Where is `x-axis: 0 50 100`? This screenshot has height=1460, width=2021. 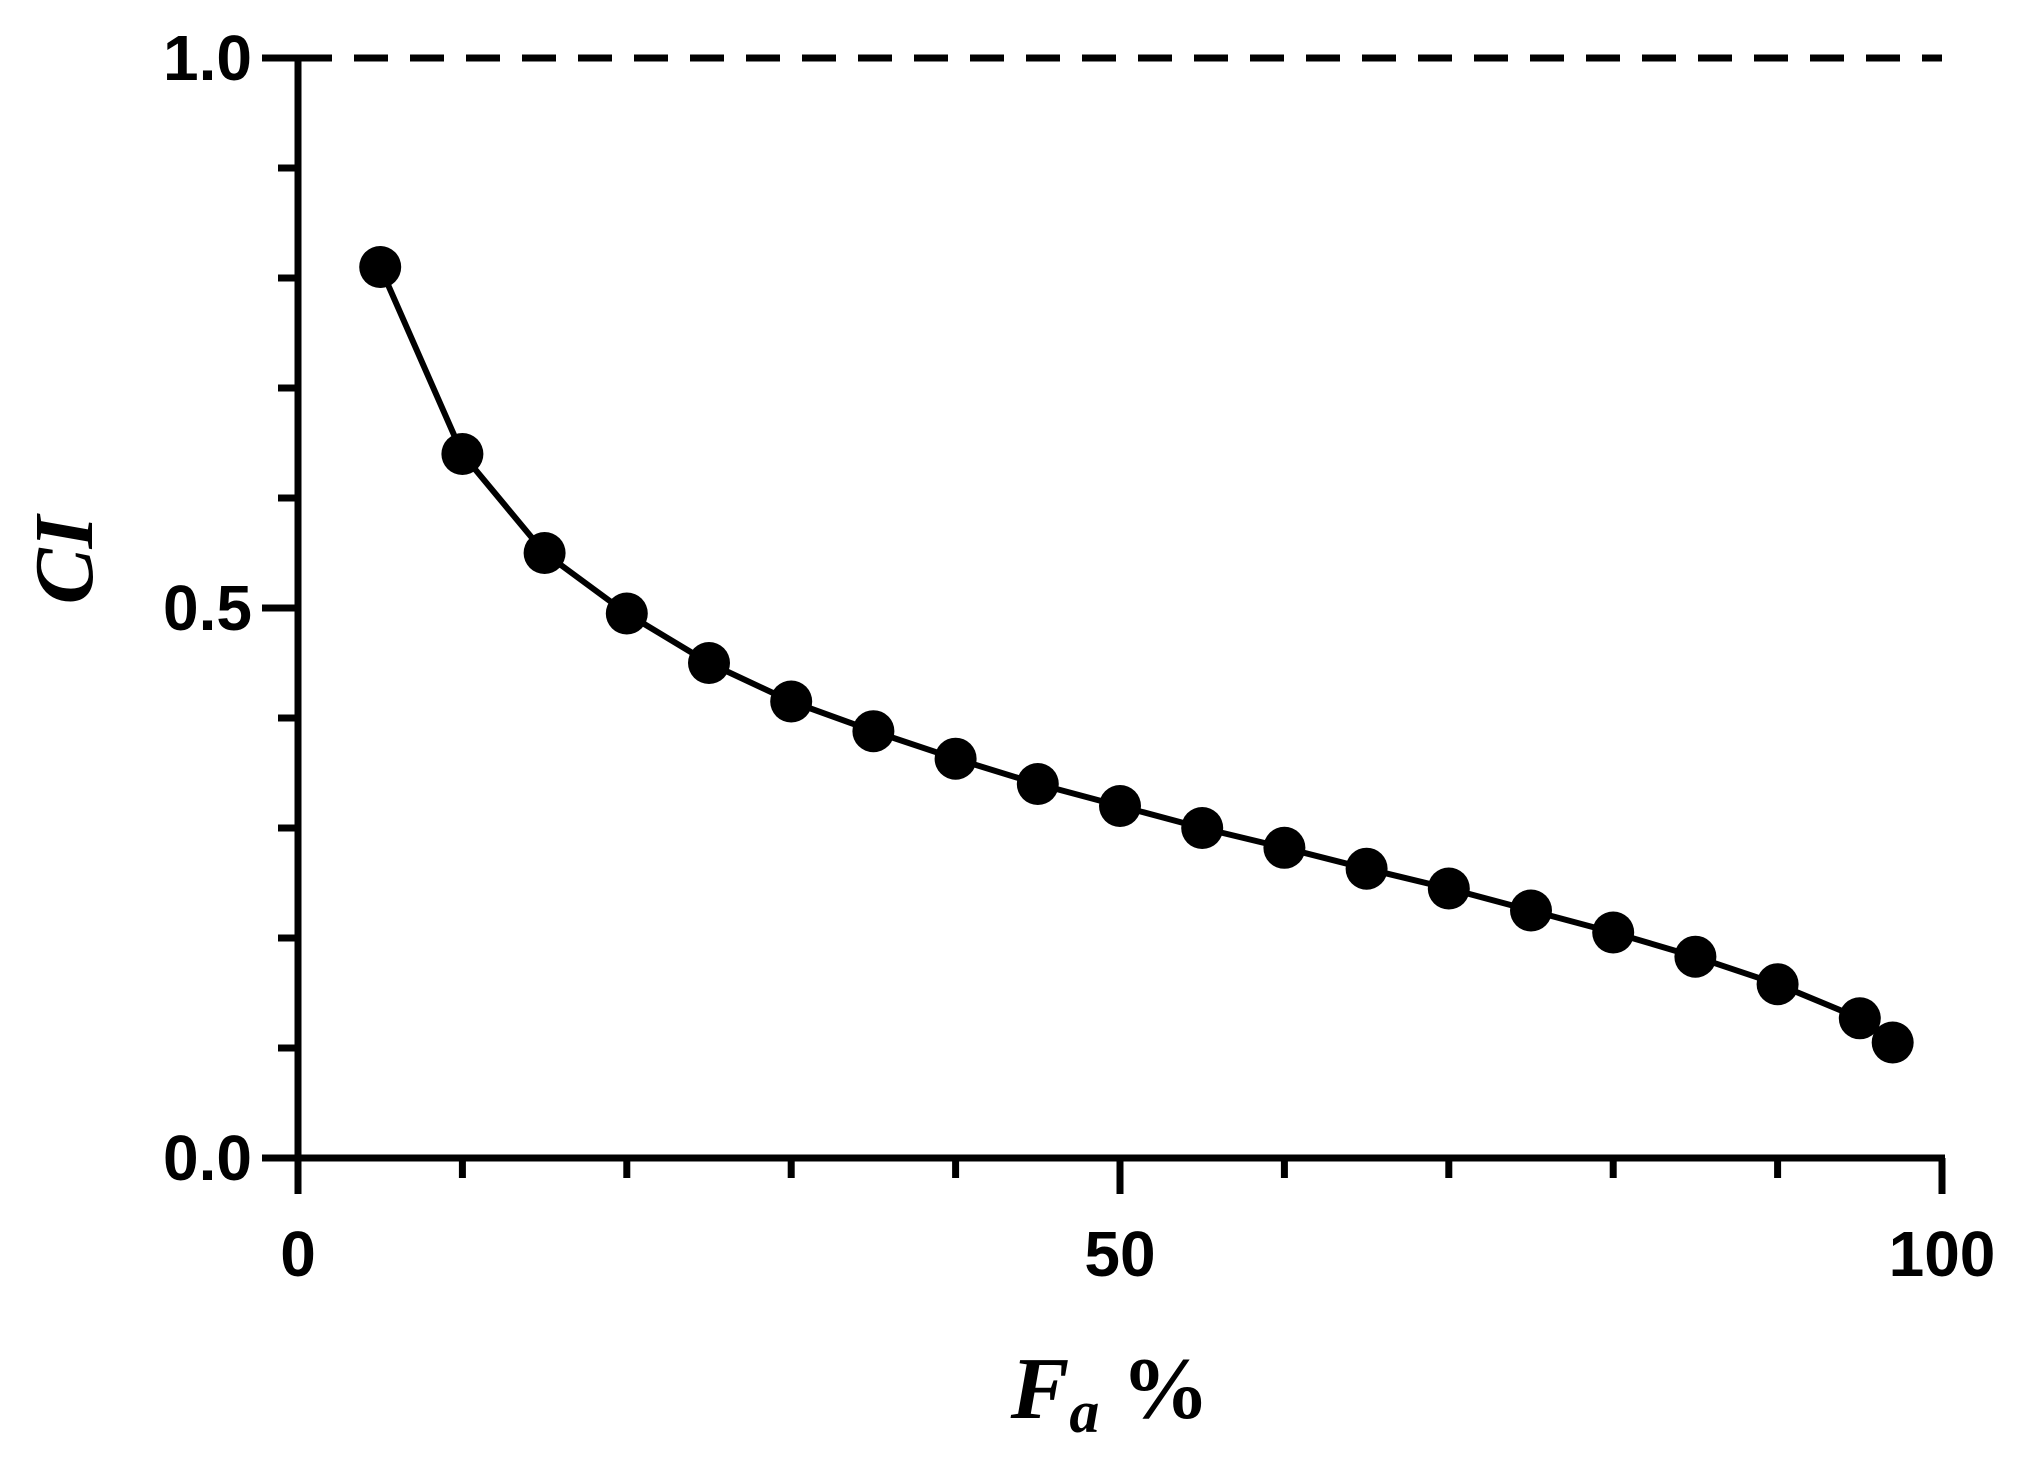
x-axis: 0 50 100 is located at coordinates (1138, 1222).